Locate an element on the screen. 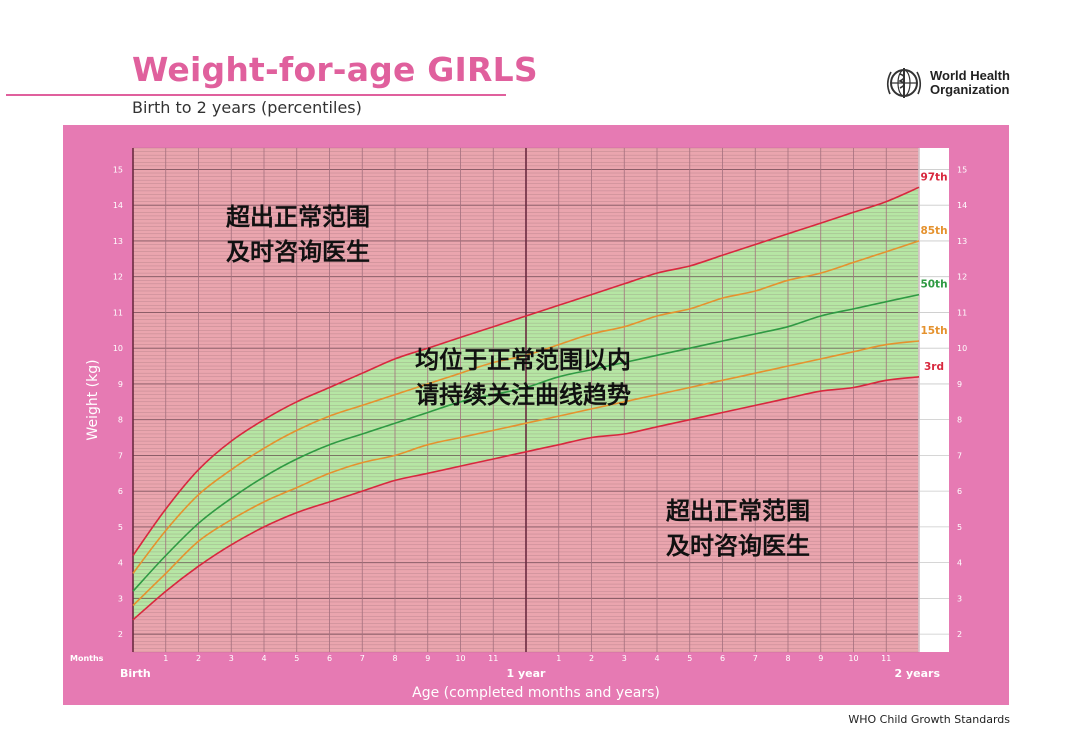  y-tick-left: 2 is located at coordinates (120, 634).